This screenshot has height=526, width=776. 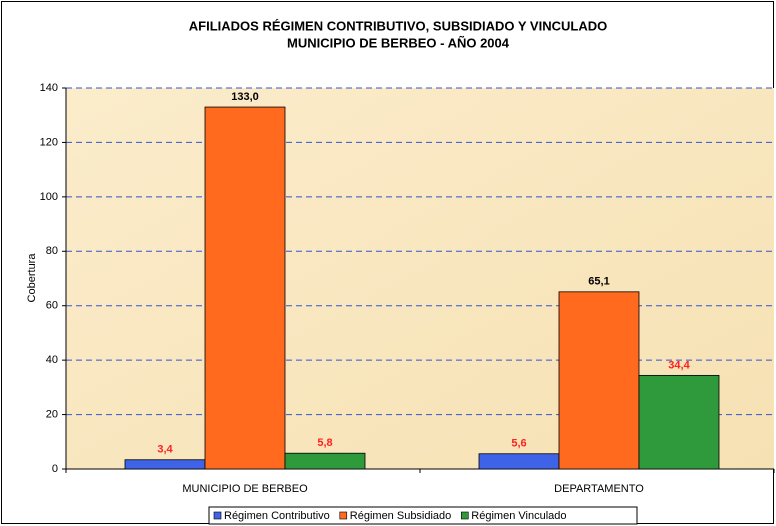 What do you see at coordinates (518, 444) in the screenshot?
I see `value-label: 5,6` at bounding box center [518, 444].